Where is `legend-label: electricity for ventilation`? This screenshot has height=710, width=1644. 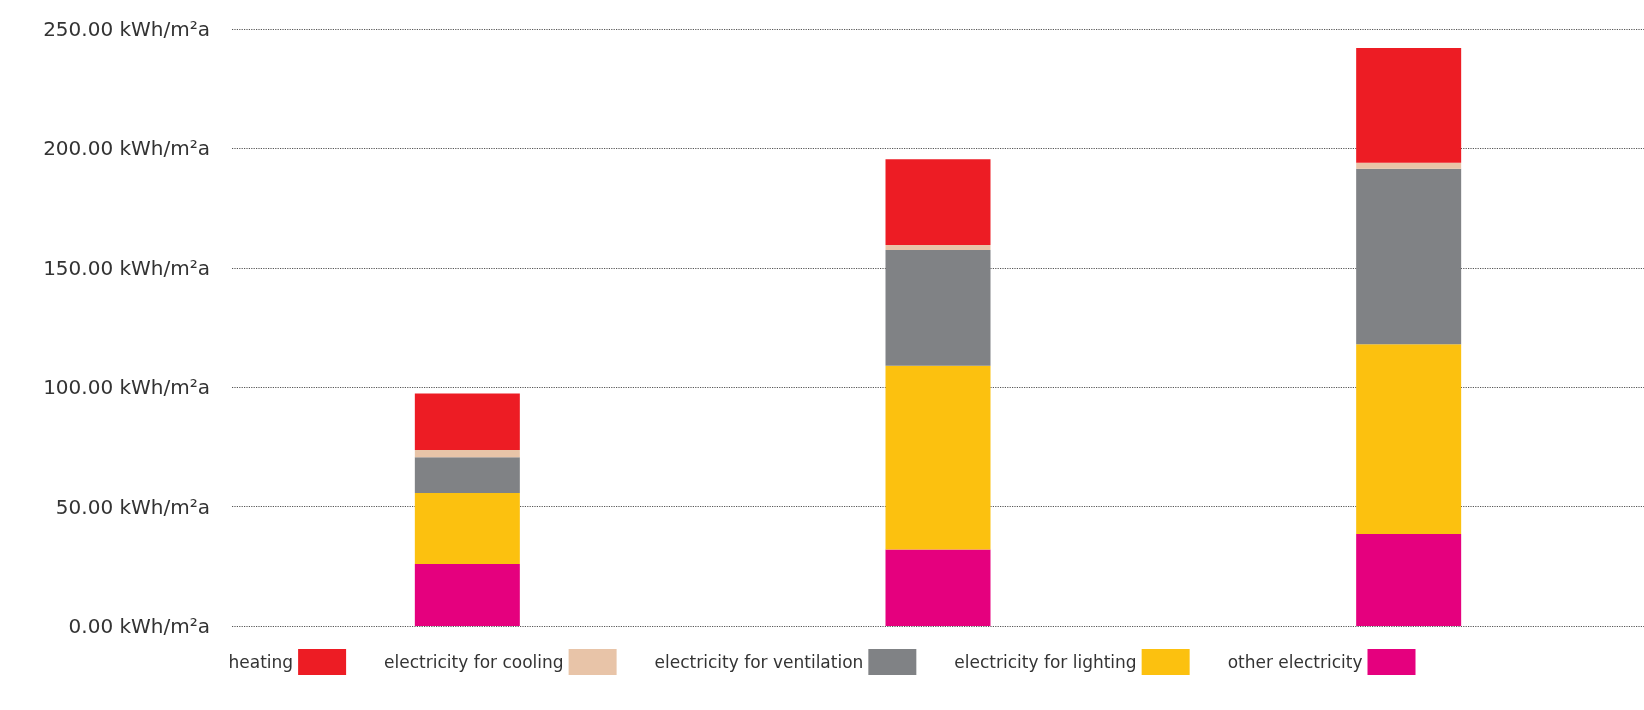 legend-label: electricity for ventilation is located at coordinates (759, 662).